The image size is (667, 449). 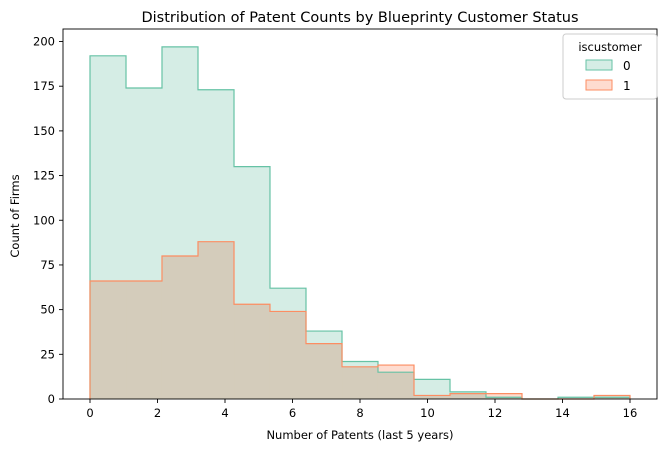 What do you see at coordinates (627, 86) in the screenshot?
I see `legend-label-1: 1` at bounding box center [627, 86].